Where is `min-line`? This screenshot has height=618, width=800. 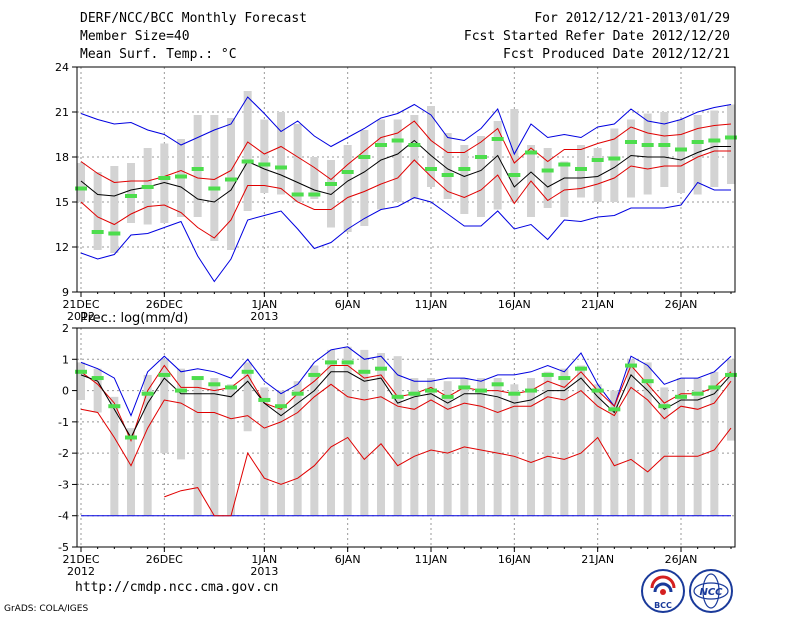
min-line is located at coordinates (405, 232).